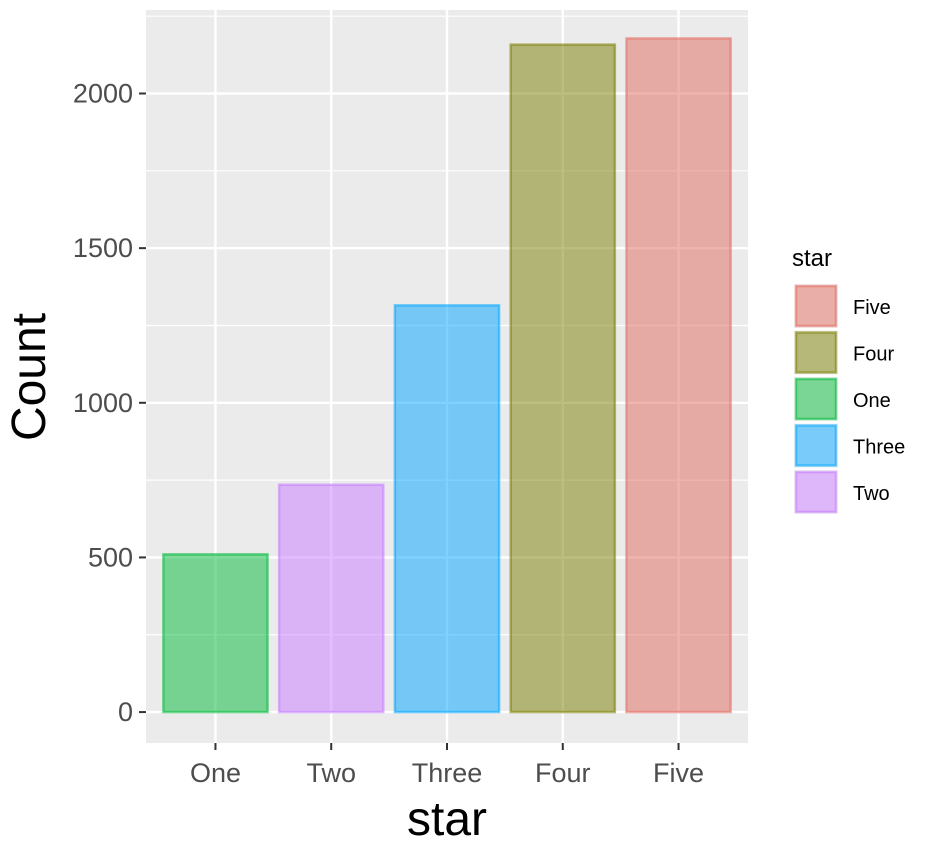 Image resolution: width=930 pixels, height=852 pixels. Describe the element at coordinates (872, 308) in the screenshot. I see `legend-label-five: Five` at that location.